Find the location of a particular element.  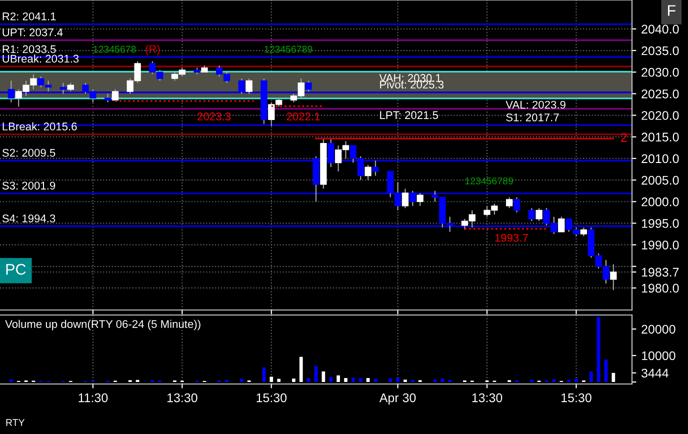

x-tick-label: Apr 30 is located at coordinates (397, 399).